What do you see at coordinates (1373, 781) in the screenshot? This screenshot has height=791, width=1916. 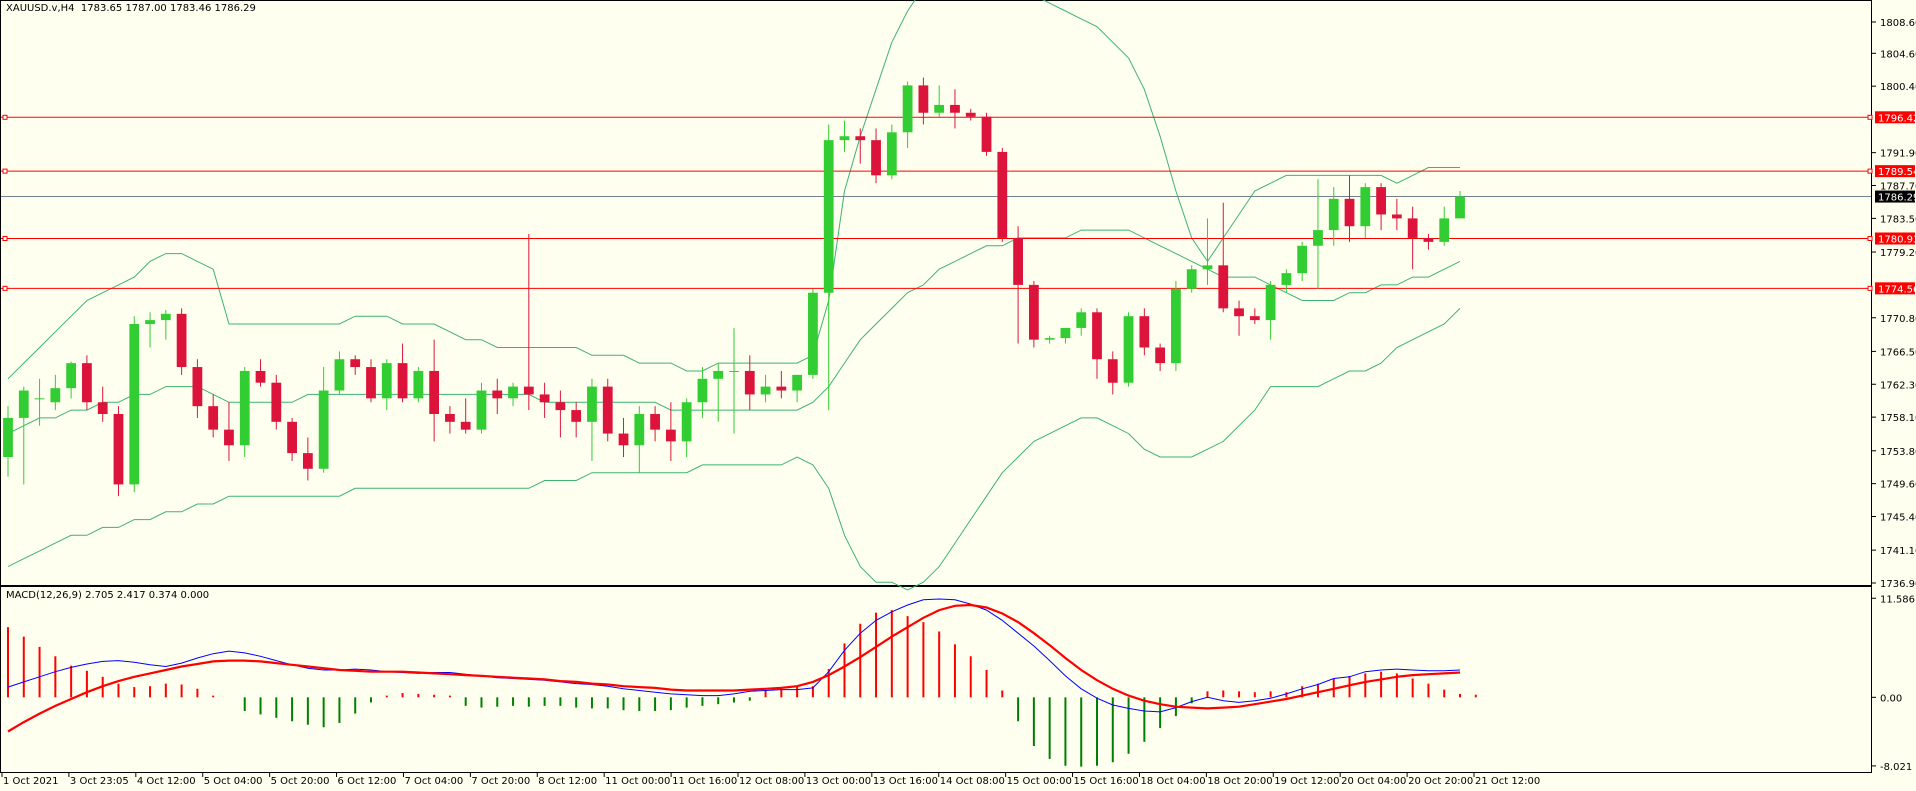 I see `time-axis-label: 20 Oct 04:00` at bounding box center [1373, 781].